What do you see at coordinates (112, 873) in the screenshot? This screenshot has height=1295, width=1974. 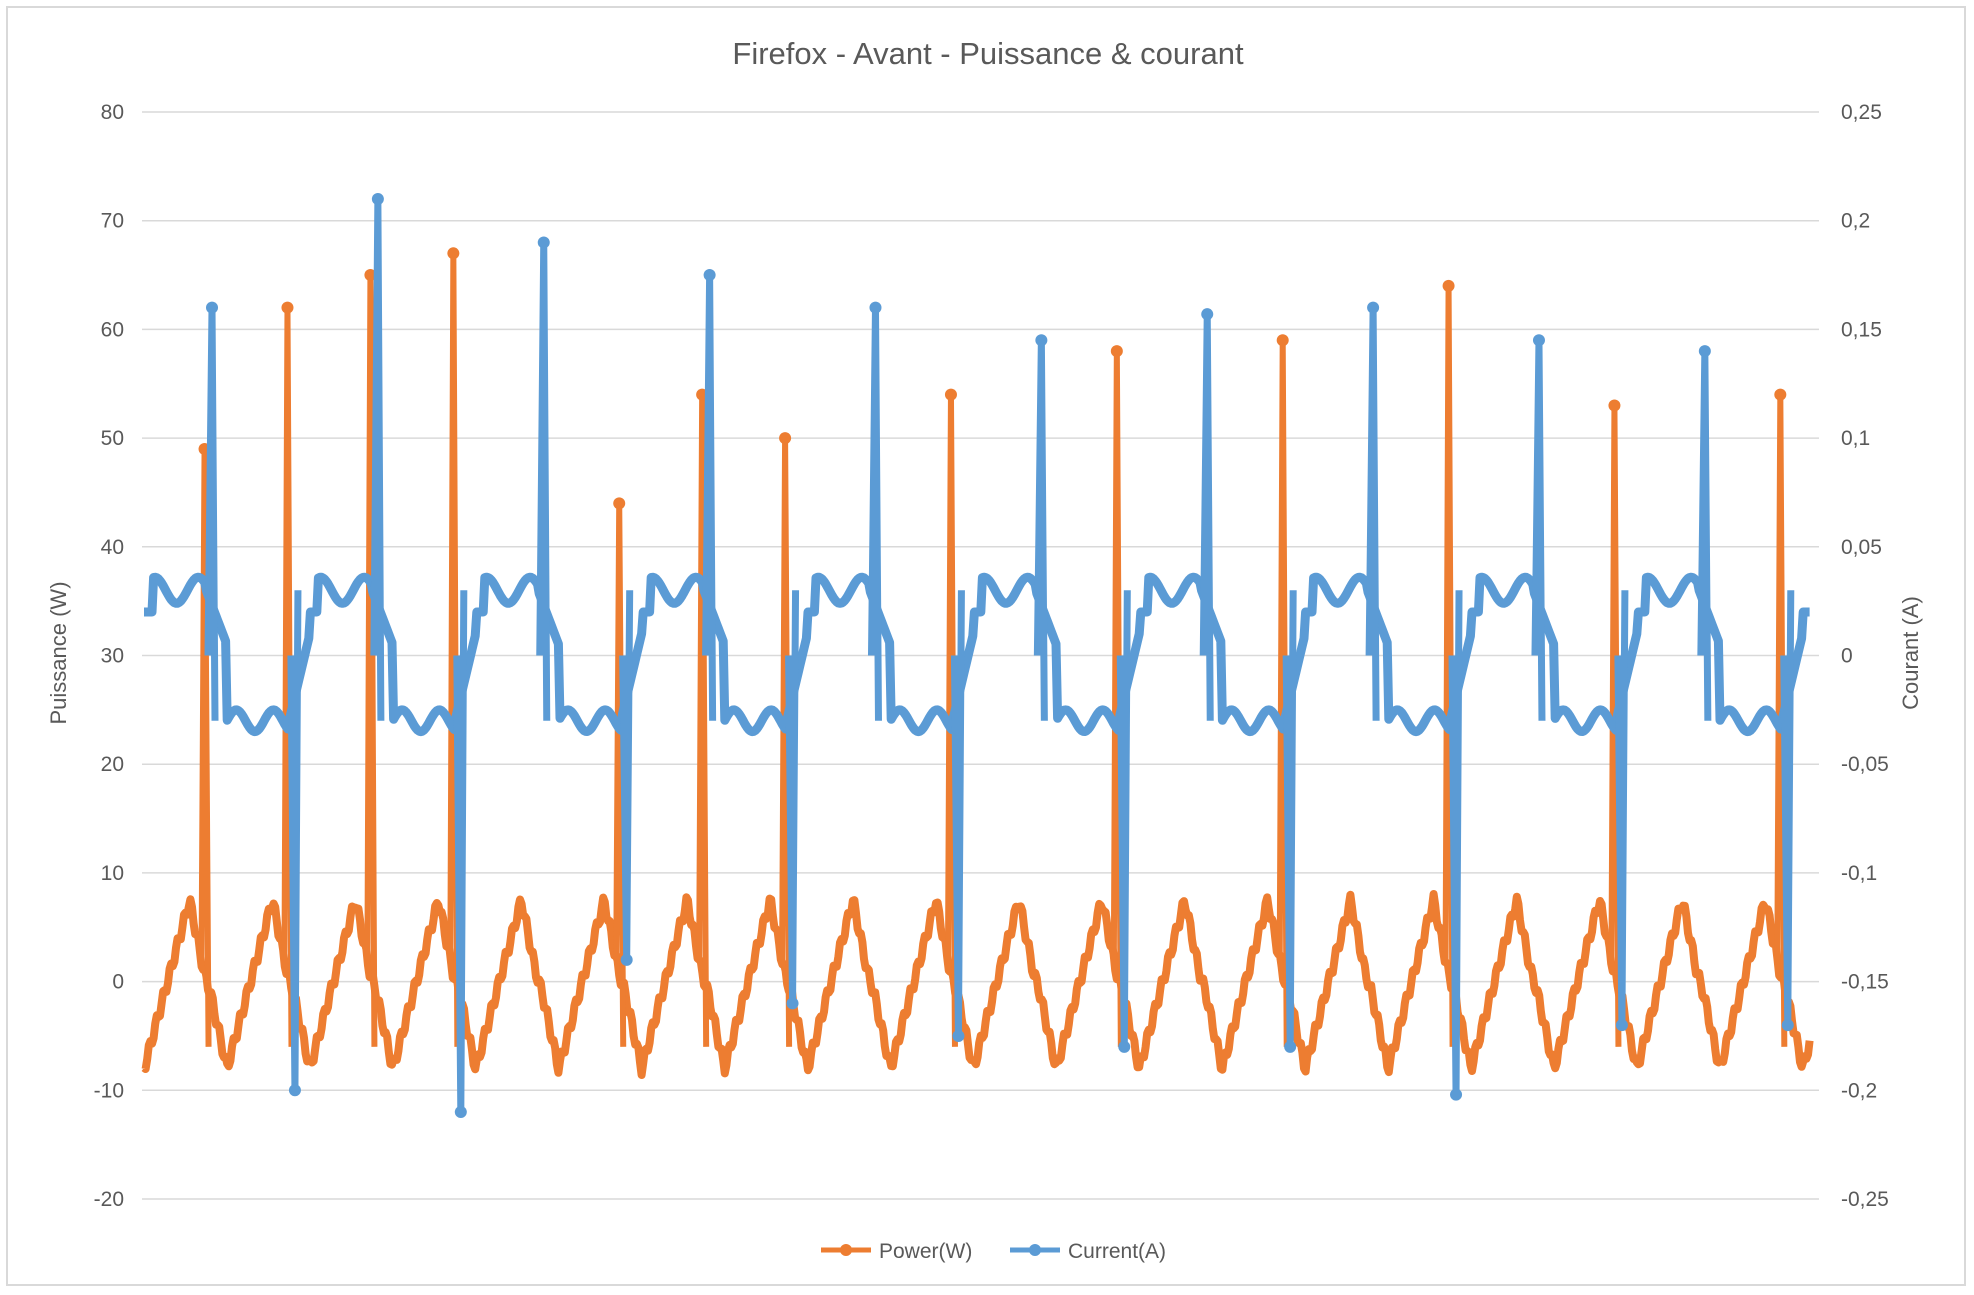 I see `left-tick-label: 10` at bounding box center [112, 873].